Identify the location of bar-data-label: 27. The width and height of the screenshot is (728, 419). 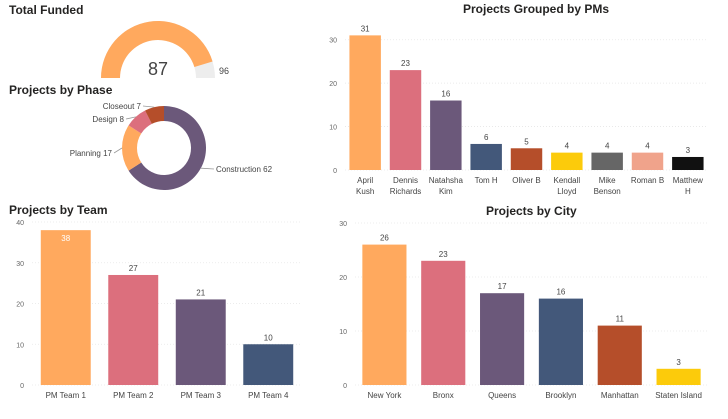
(133, 268).